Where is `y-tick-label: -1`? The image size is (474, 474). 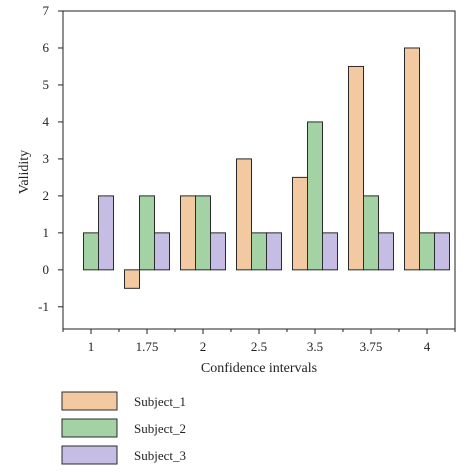 y-tick-label: -1 is located at coordinates (43, 306).